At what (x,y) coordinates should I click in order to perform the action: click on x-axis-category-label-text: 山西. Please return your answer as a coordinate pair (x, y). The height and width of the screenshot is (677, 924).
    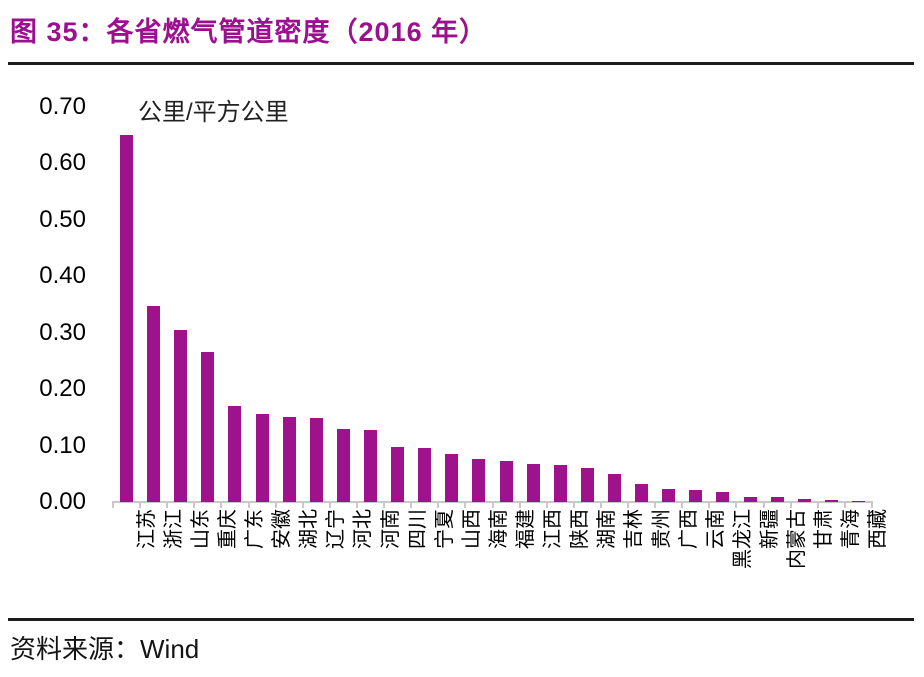
    Looking at the image, I should click on (472, 529).